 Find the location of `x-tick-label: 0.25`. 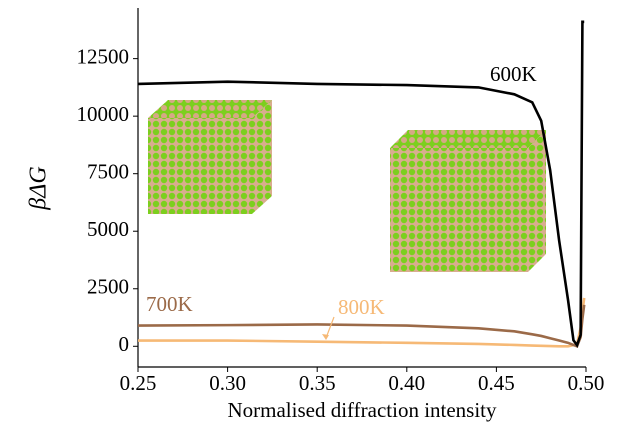

x-tick-label: 0.25 is located at coordinates (138, 383).